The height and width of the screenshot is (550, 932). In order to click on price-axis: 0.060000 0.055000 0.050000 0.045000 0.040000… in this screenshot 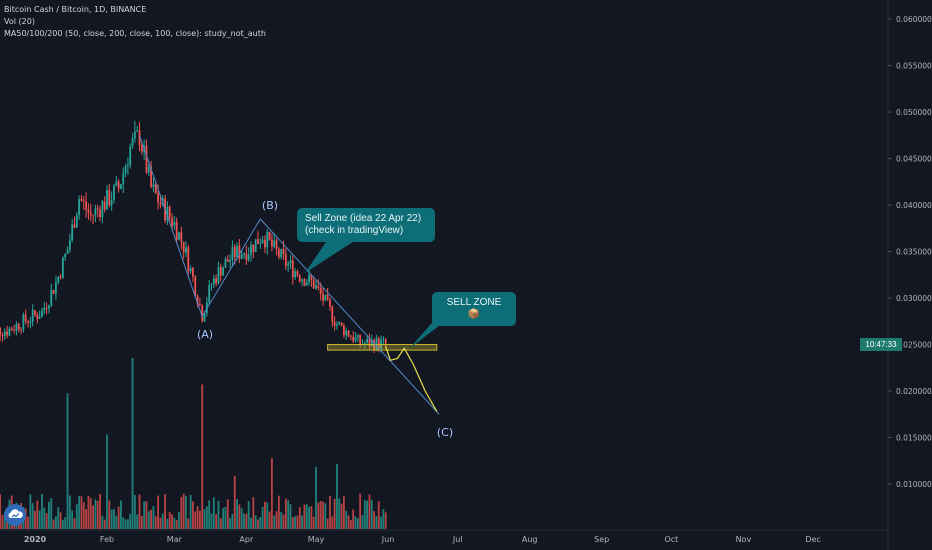, I will do `click(910, 252)`.